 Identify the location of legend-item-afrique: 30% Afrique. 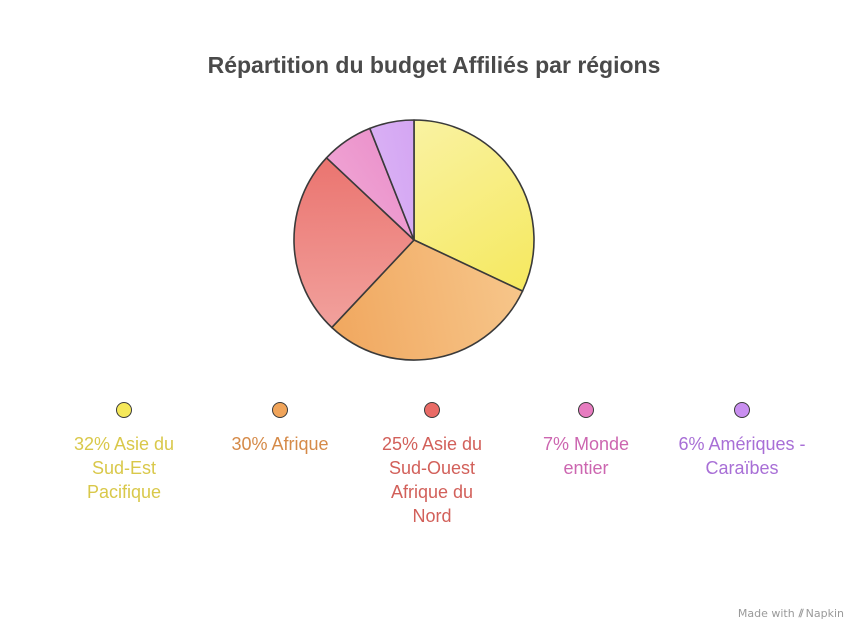
(280, 429).